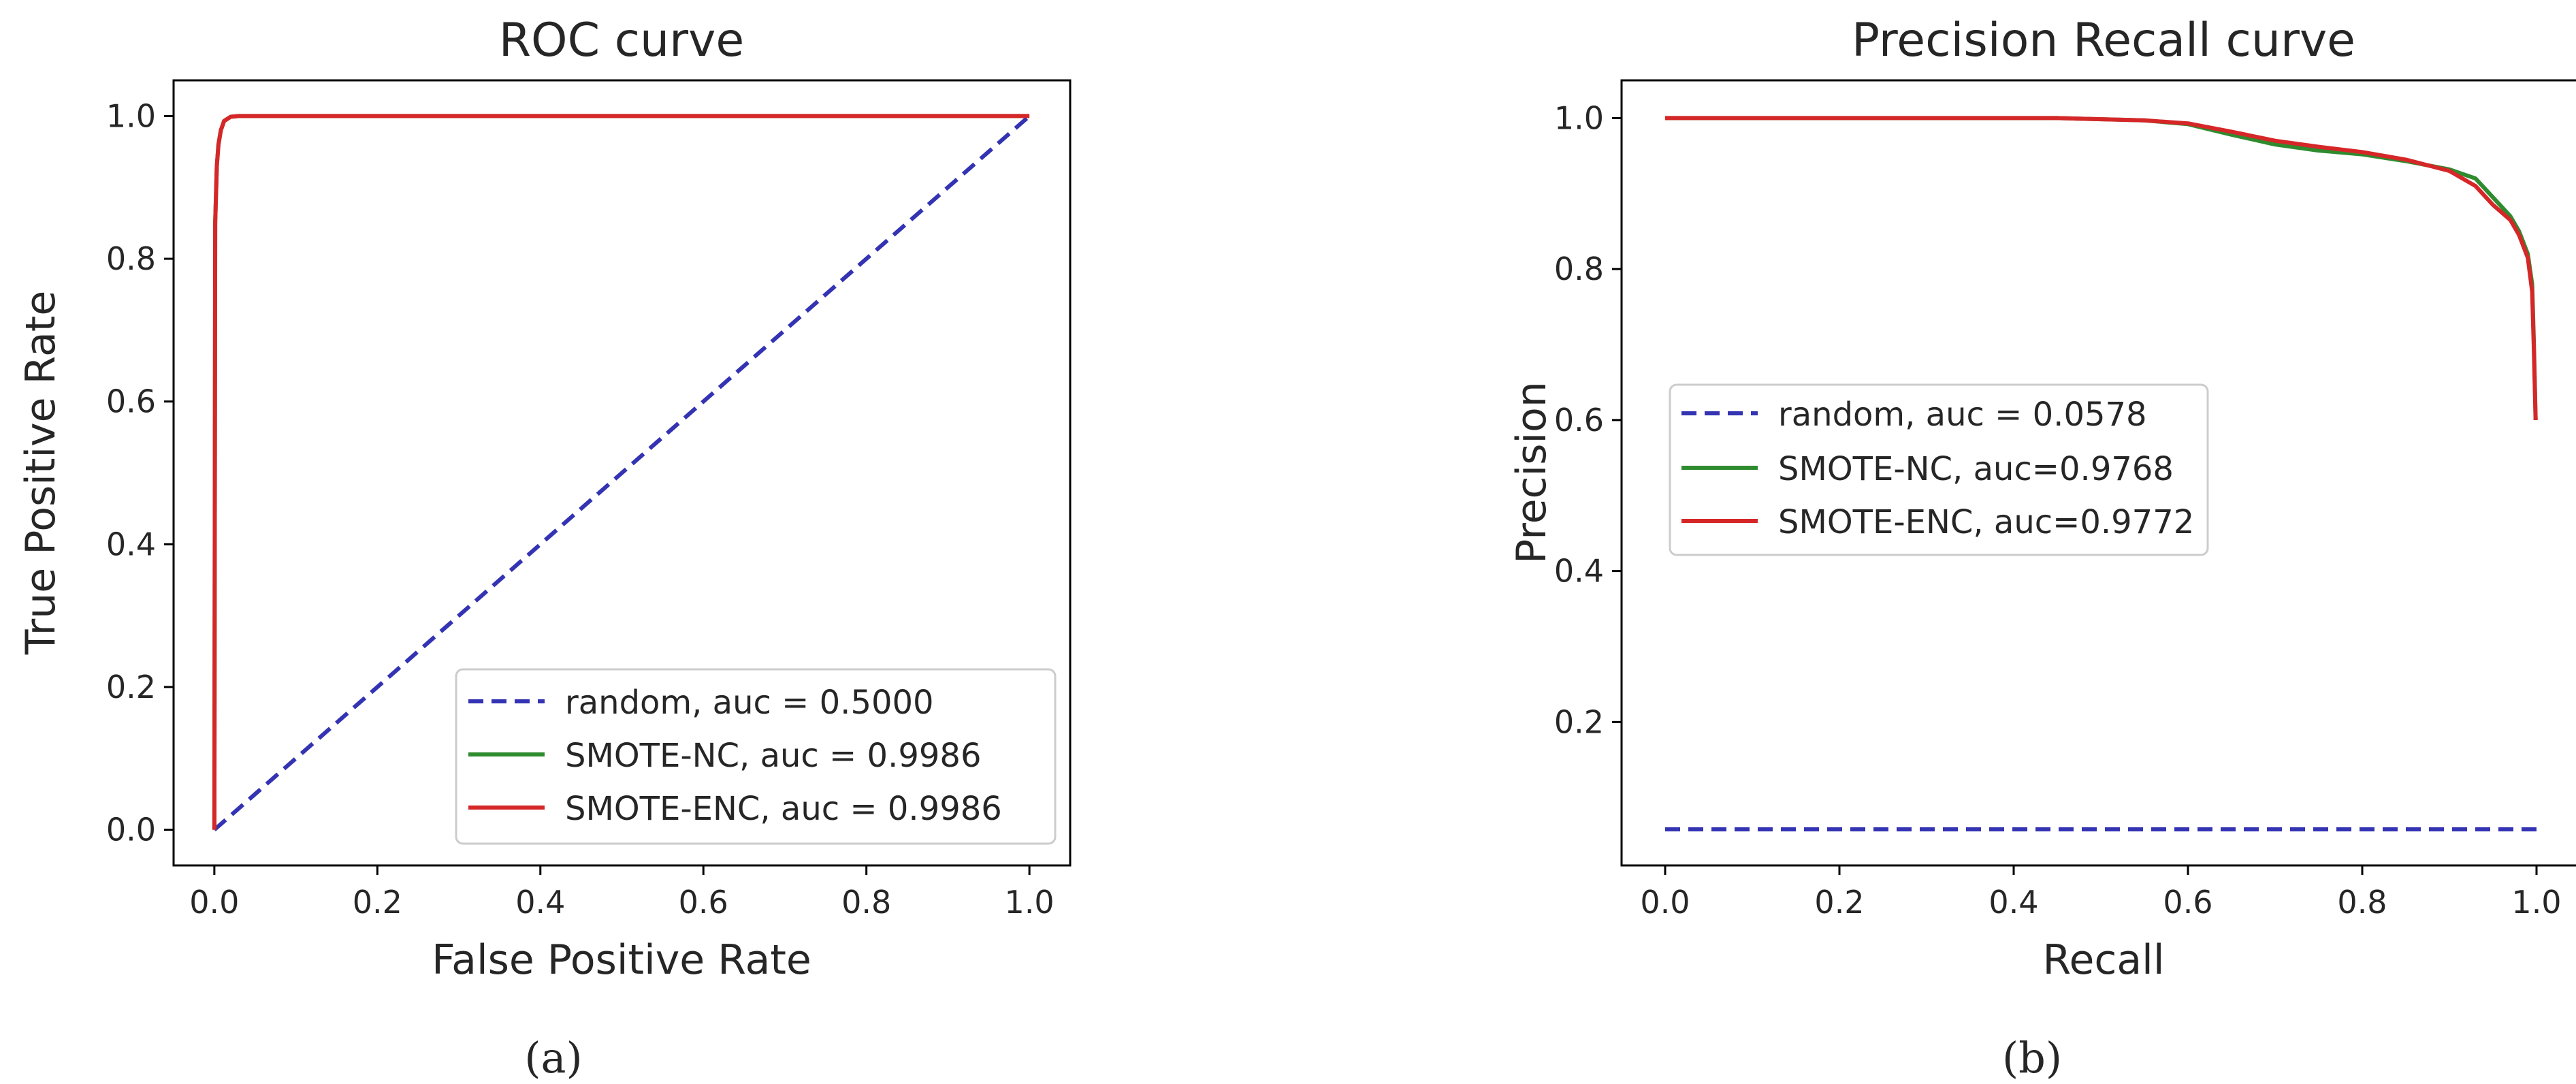  What do you see at coordinates (866, 903) in the screenshot?
I see `roc-x-tick-label: 0.8` at bounding box center [866, 903].